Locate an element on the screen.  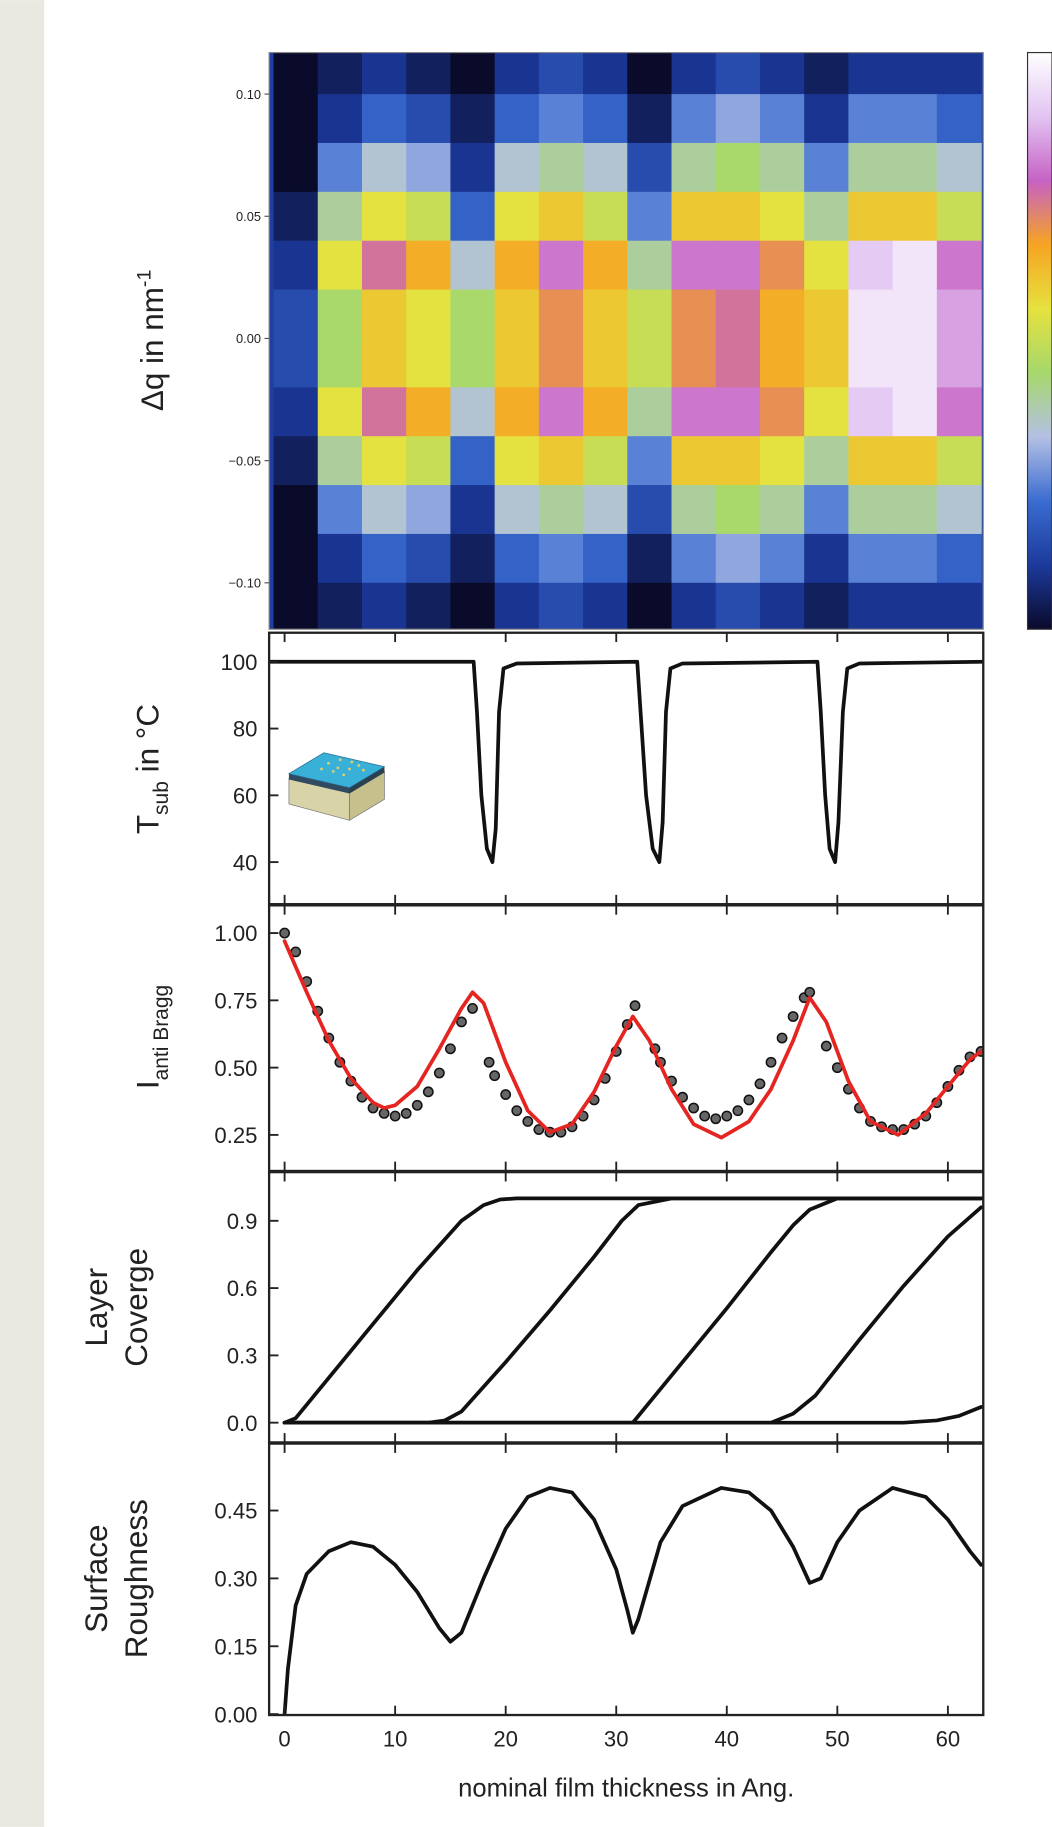
y-axis-label: Tsub in °C is located at coordinates (151, 769).